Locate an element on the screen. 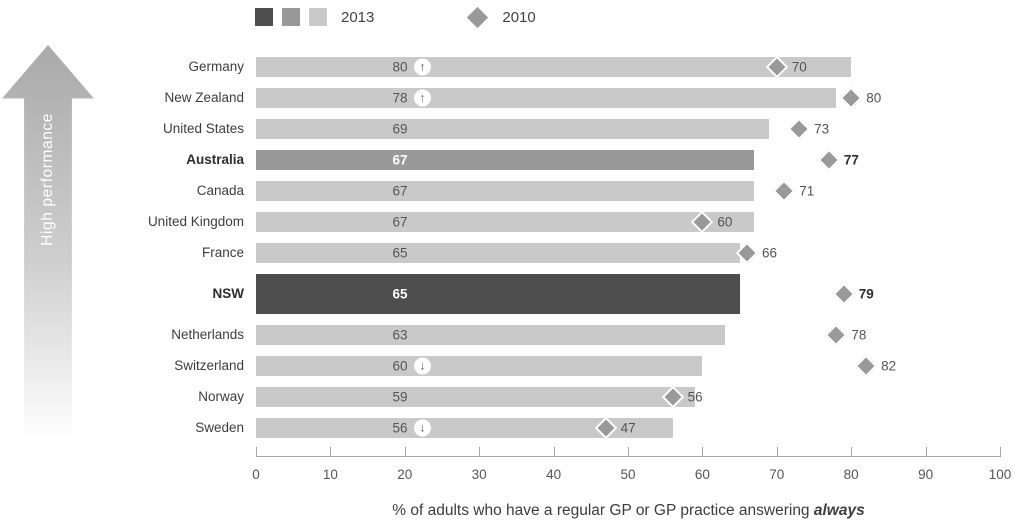  bar-area: 56 ↓ 47 is located at coordinates (628, 427).